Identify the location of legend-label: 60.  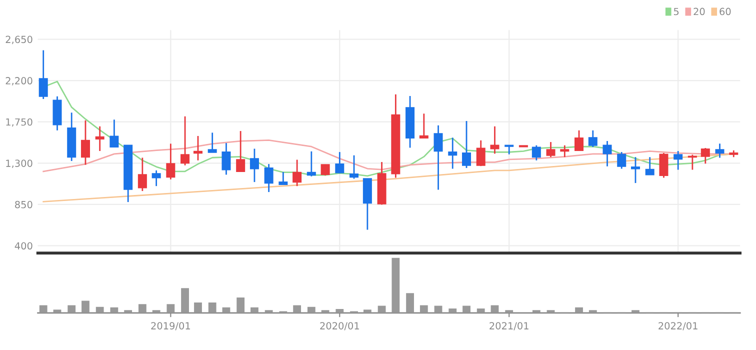
(725, 12).